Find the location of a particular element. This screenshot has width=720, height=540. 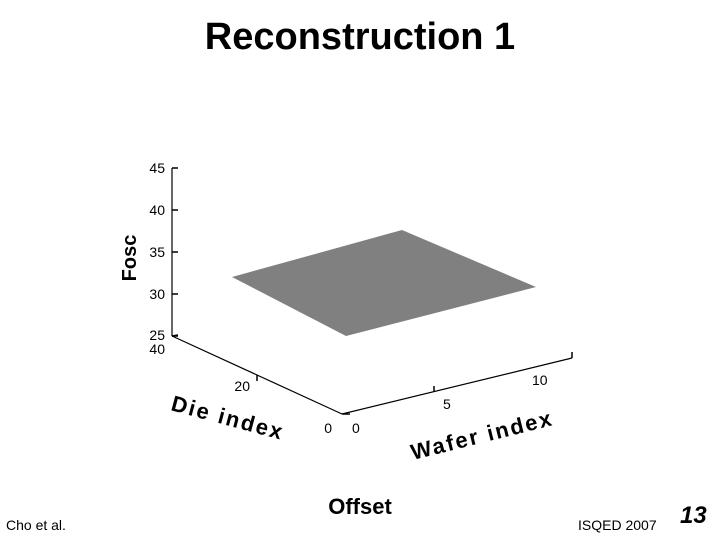

z-tick-label: 25 is located at coordinates (157, 335).